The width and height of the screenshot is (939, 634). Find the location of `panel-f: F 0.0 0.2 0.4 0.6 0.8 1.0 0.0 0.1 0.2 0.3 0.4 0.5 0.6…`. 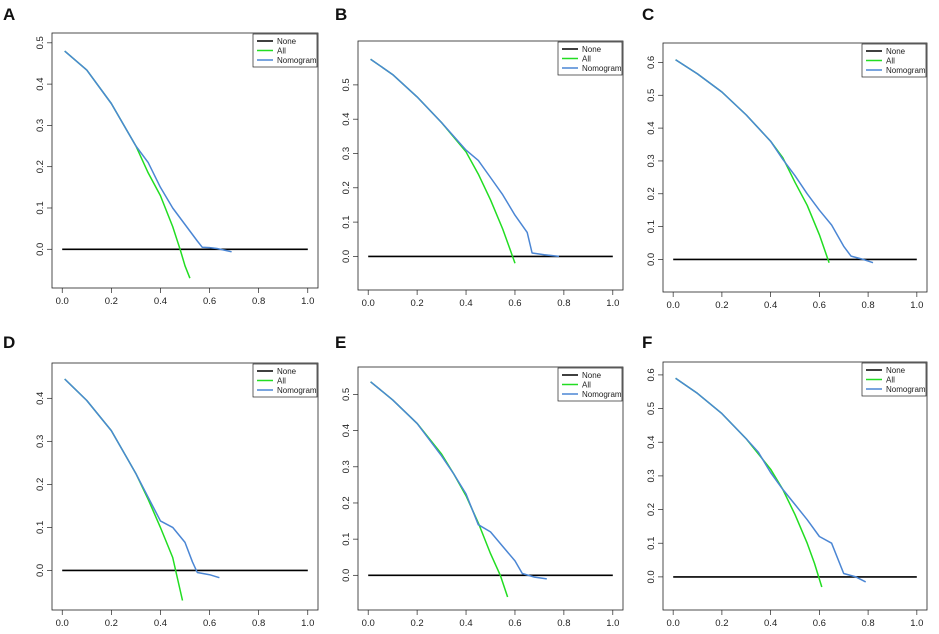

panel-f: F 0.0 0.2 0.4 0.6 0.8 1.0 0.0 0.1 0.2 0.3 0.4 0.5 0.6… is located at coordinates (785, 481).